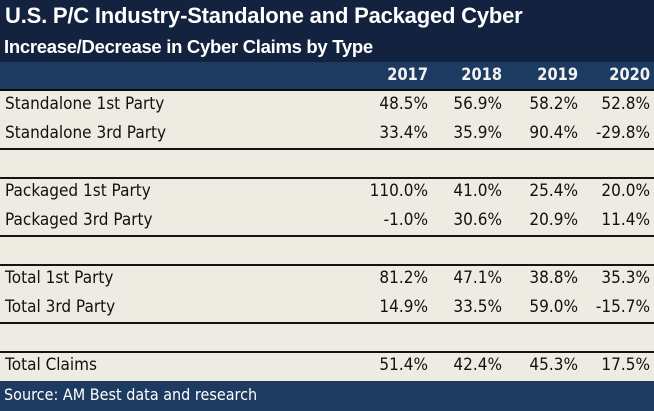 The image size is (654, 411). Describe the element at coordinates (398, 191) in the screenshot. I see `cell-2017: 110.0%` at that location.